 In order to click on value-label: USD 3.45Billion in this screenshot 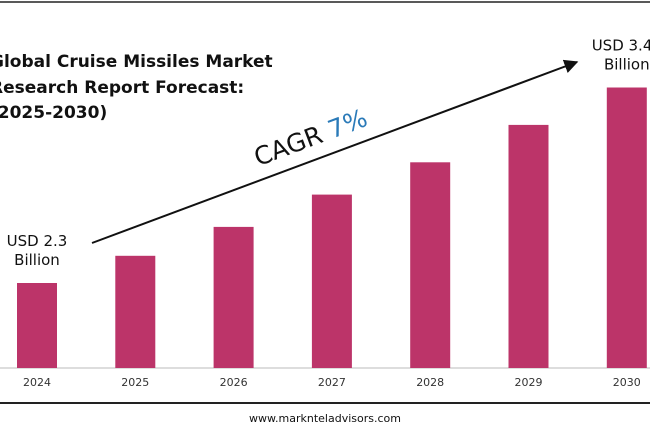, I will do `click(621, 54)`.